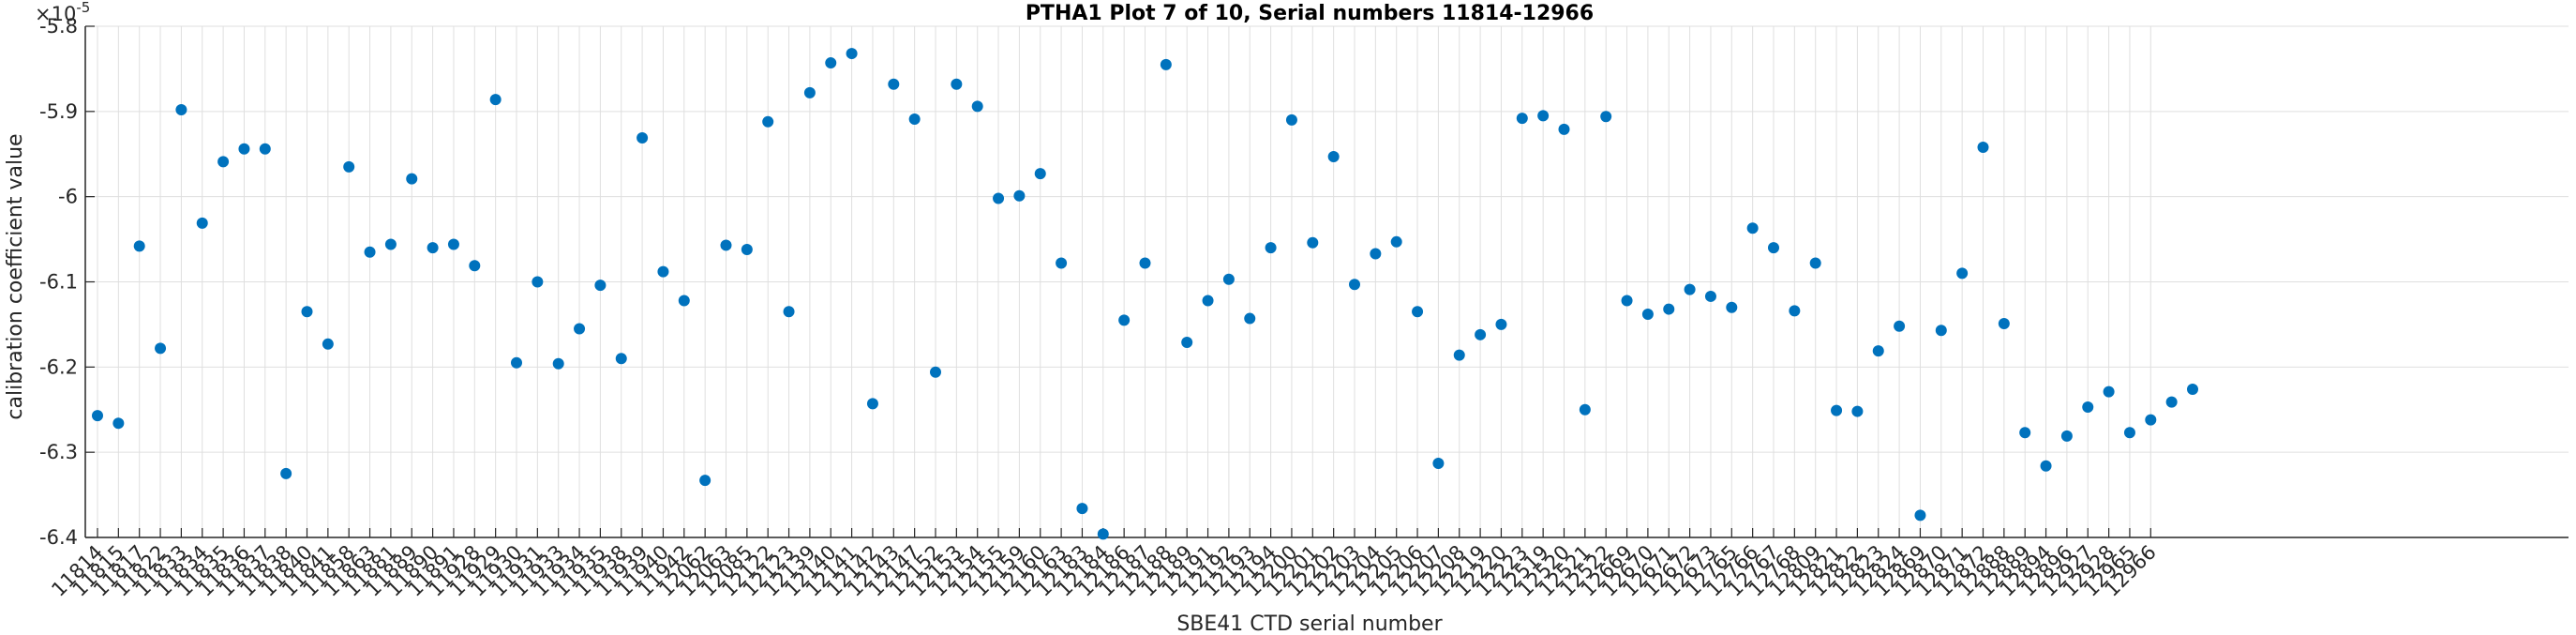 The width and height of the screenshot is (2576, 635). I want to click on y-axis-label: calibration coefficient value, so click(16, 276).